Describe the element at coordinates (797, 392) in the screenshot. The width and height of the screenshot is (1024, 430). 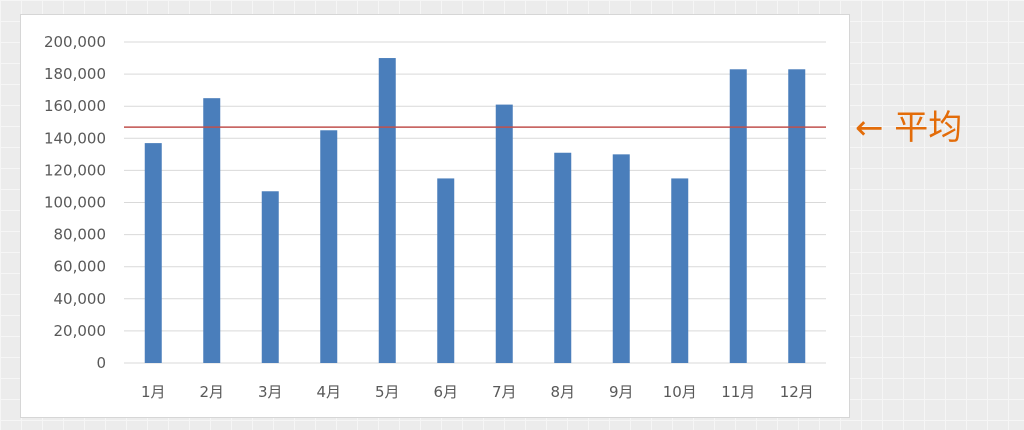
I see `x-tick-label-12: 12月` at that location.